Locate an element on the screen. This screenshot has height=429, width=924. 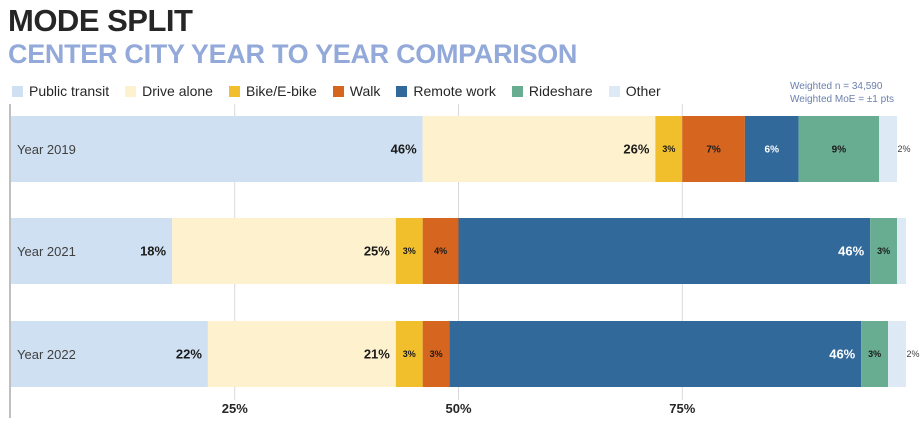
legend-label: Bike/E-bike is located at coordinates (281, 91).